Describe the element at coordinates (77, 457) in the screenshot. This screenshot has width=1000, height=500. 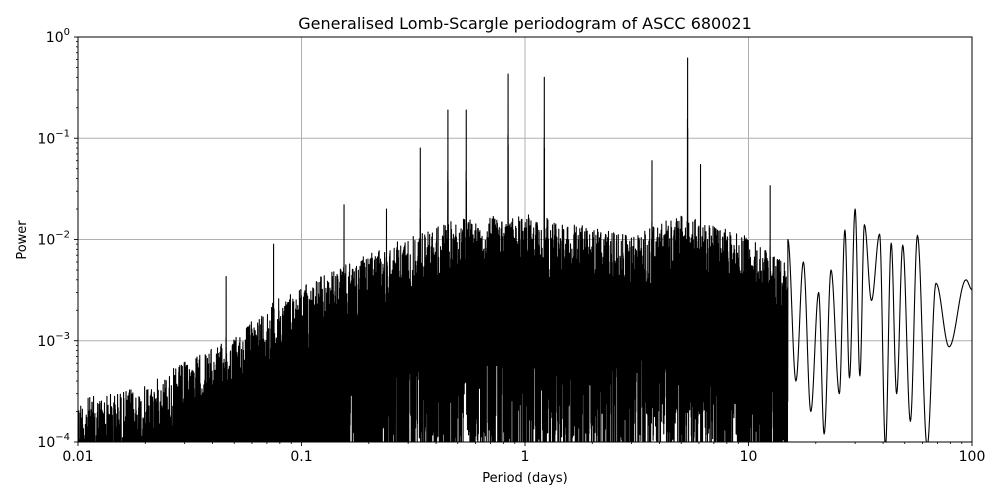
I see `x-tick-label: 0.01` at that location.